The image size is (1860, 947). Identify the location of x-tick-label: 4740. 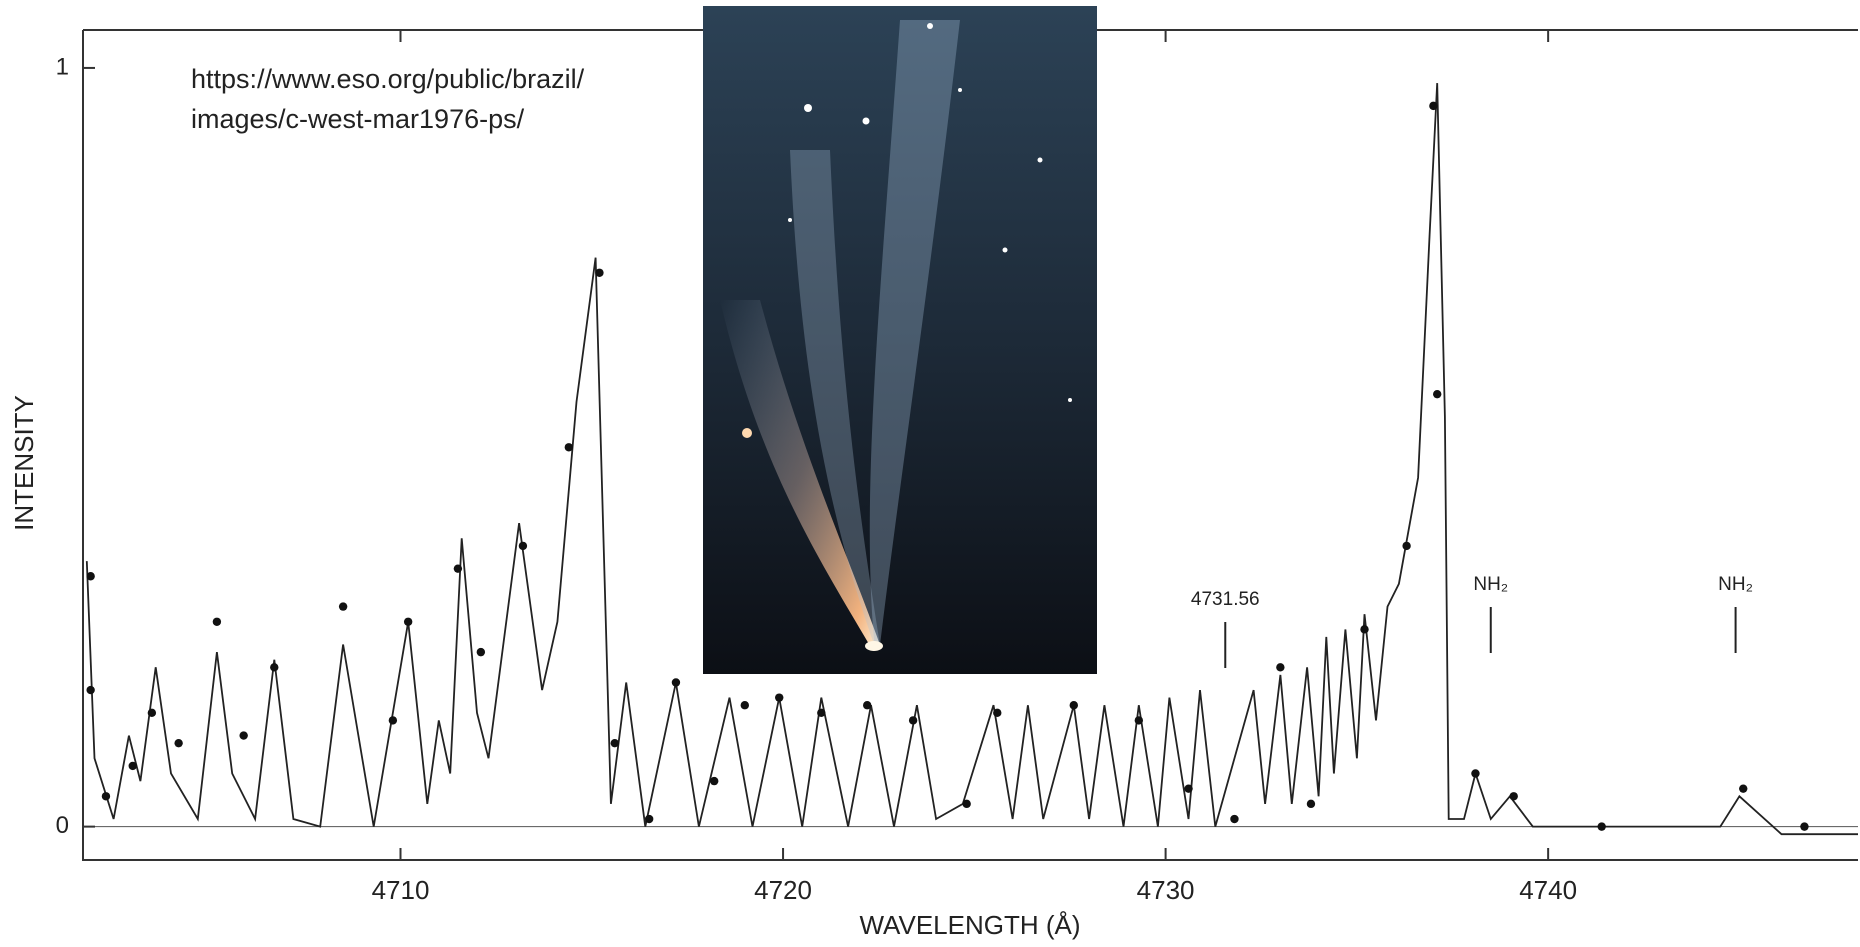
(1548, 890).